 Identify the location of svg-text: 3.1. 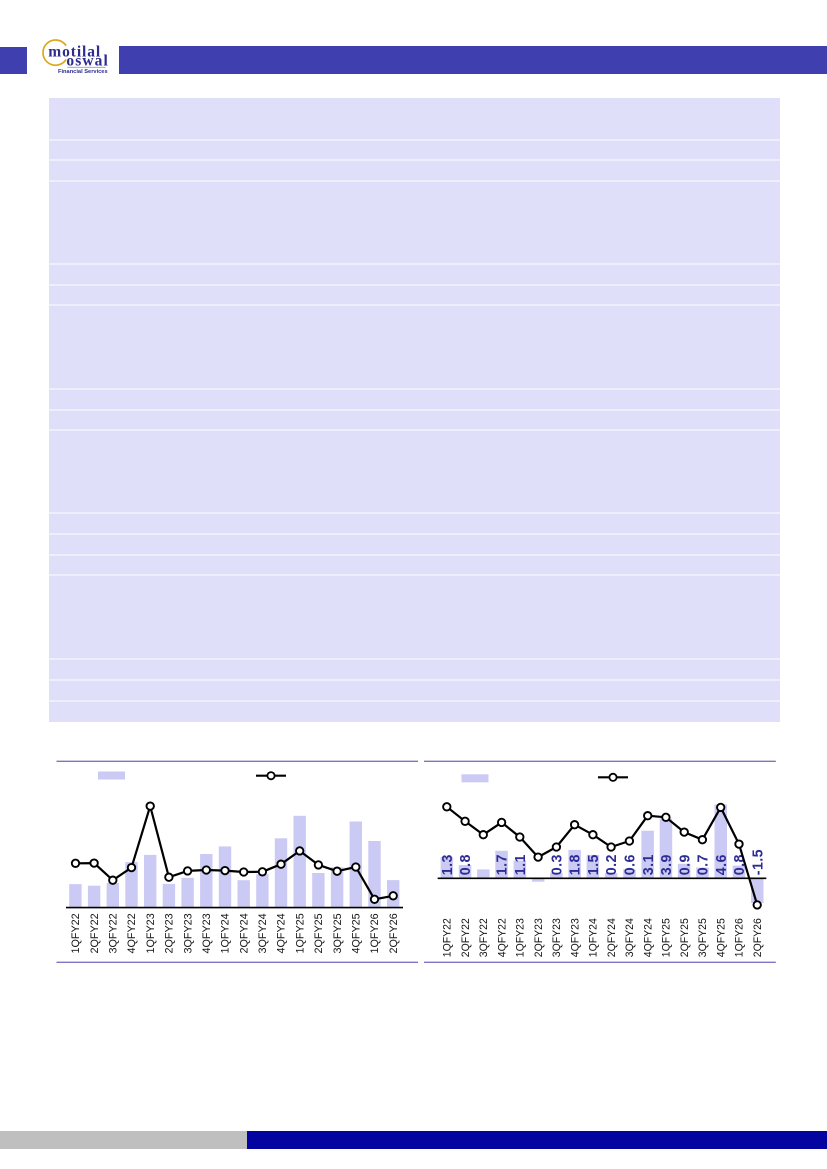
(649, 864).